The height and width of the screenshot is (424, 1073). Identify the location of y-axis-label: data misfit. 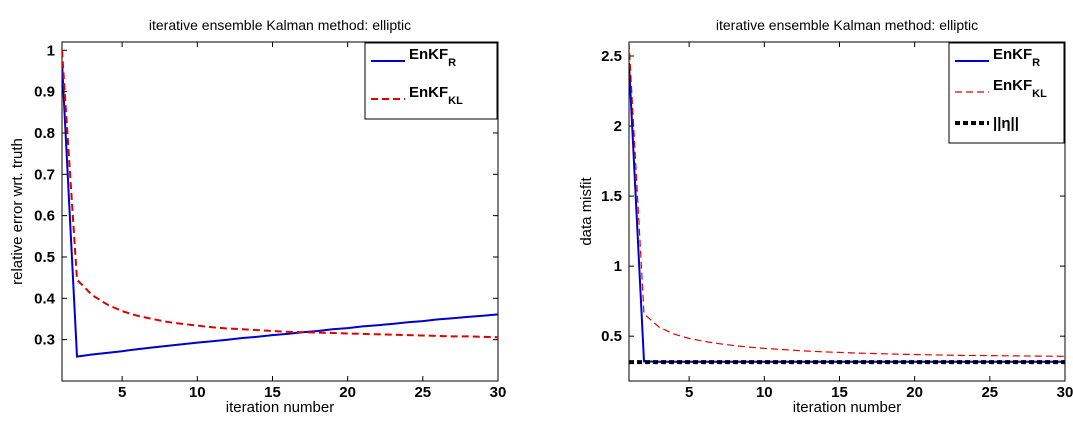
(586, 210).